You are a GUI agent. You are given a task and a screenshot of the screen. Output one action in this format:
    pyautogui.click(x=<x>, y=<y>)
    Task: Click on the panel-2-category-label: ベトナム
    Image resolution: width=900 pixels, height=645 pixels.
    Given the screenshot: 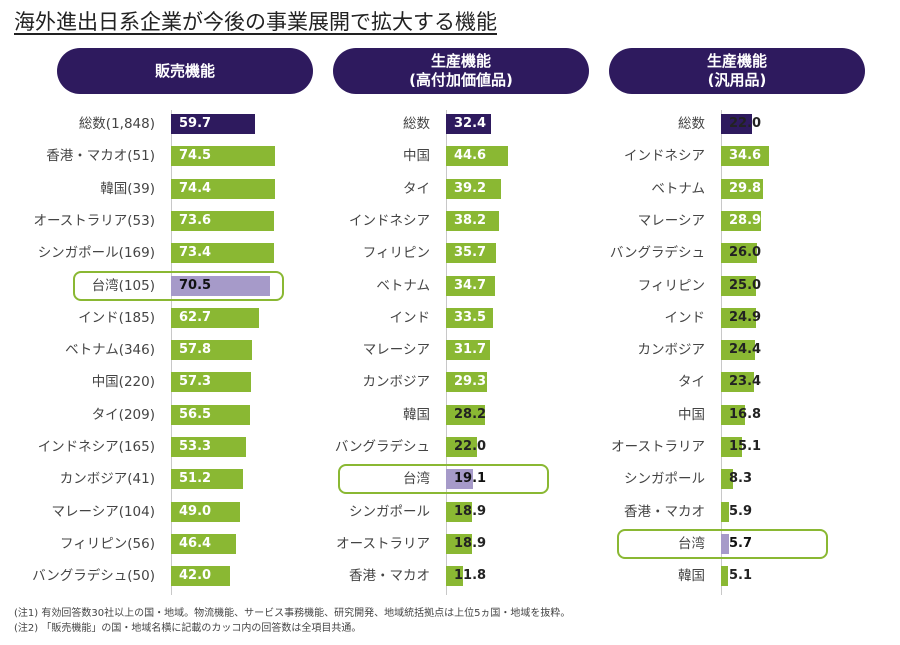 What is the action you would take?
    pyautogui.click(x=403, y=285)
    